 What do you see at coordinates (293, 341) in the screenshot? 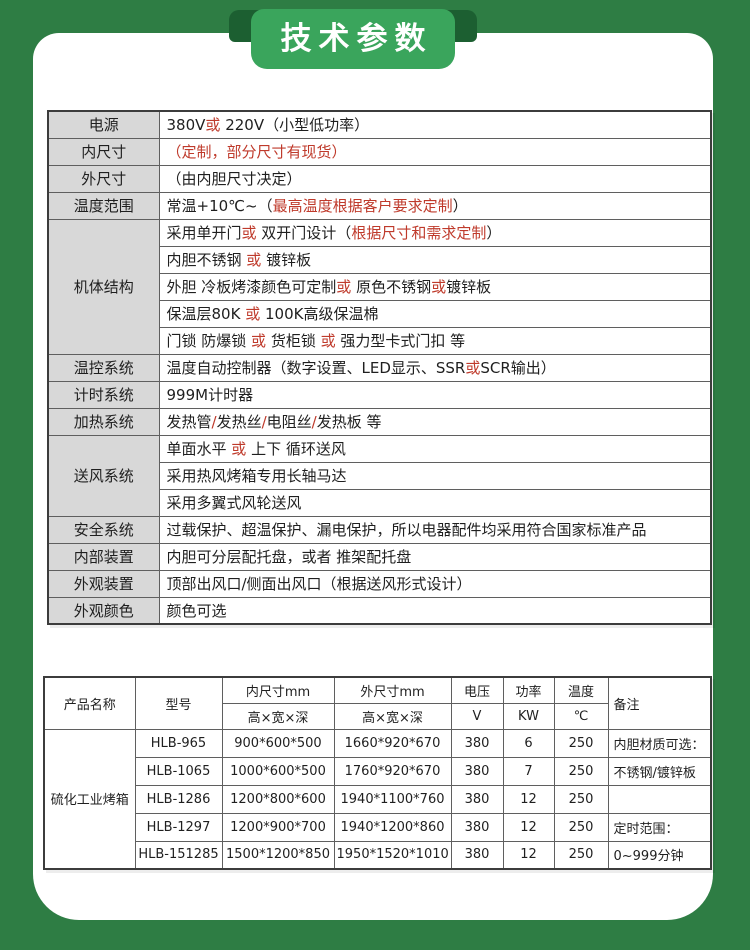
I see `text-segment: 货柜锁` at bounding box center [293, 341].